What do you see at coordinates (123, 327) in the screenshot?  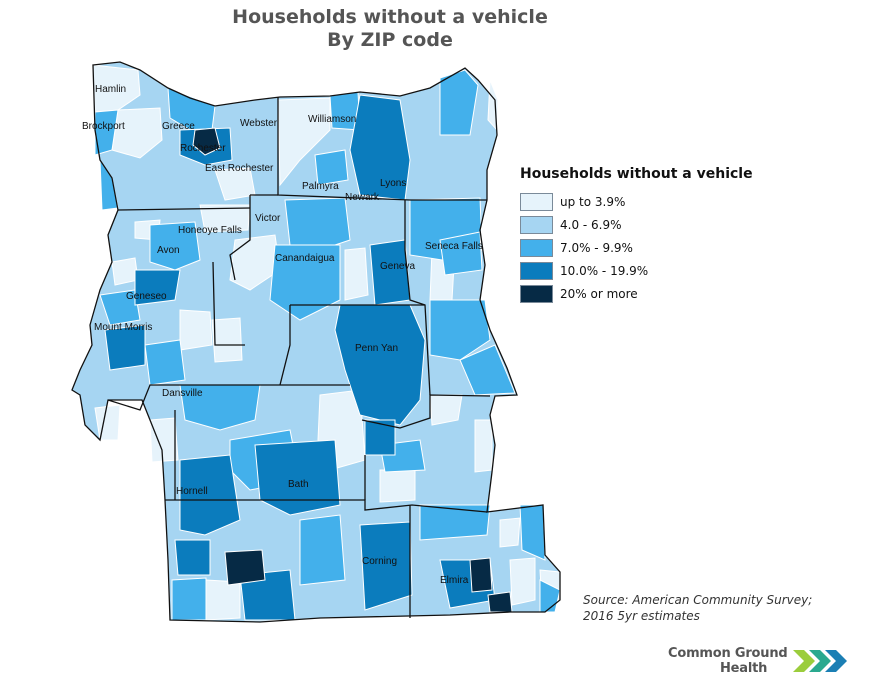 I see `city-label-mount-morris: Mount Morris` at bounding box center [123, 327].